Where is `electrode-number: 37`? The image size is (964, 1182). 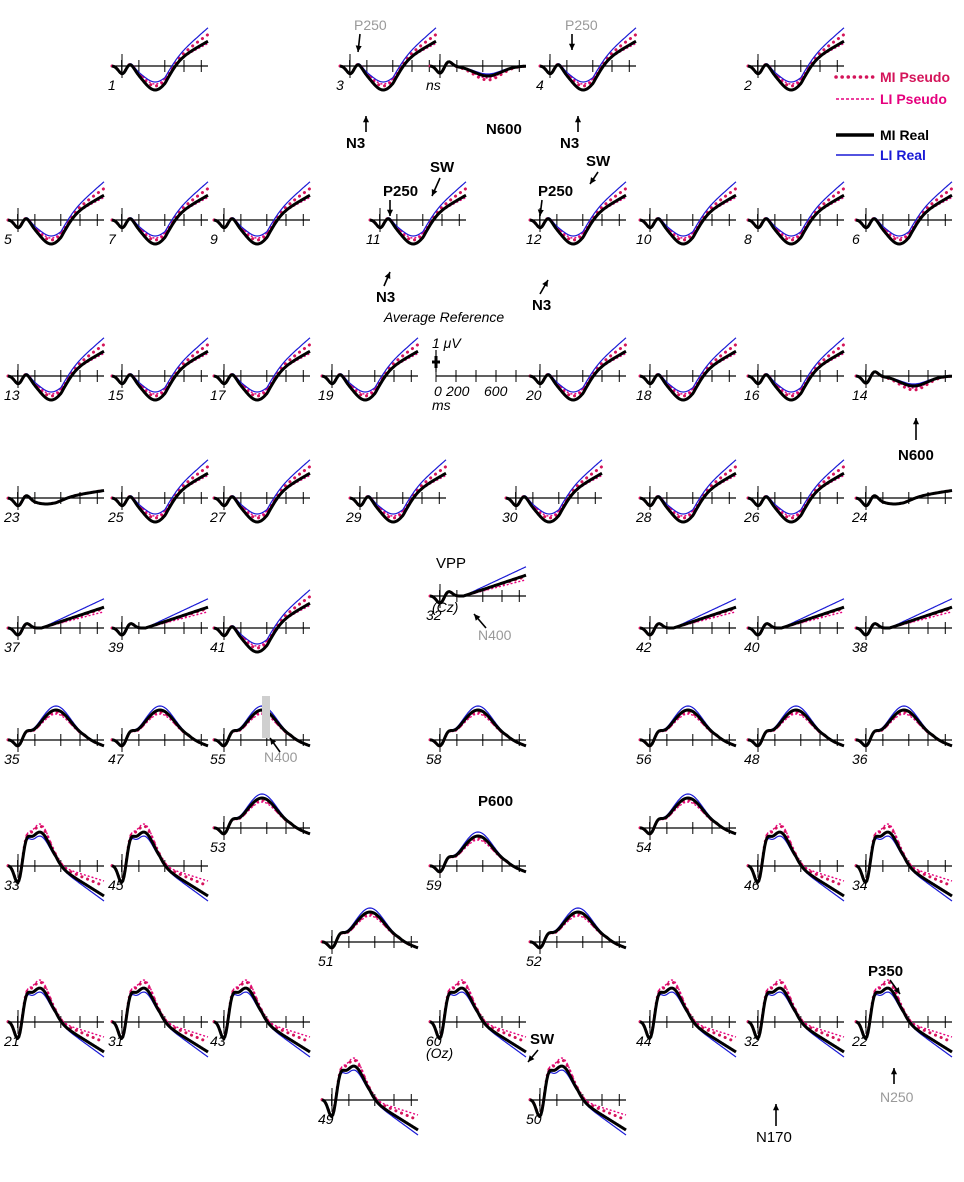 electrode-number: 37 is located at coordinates (12, 647).